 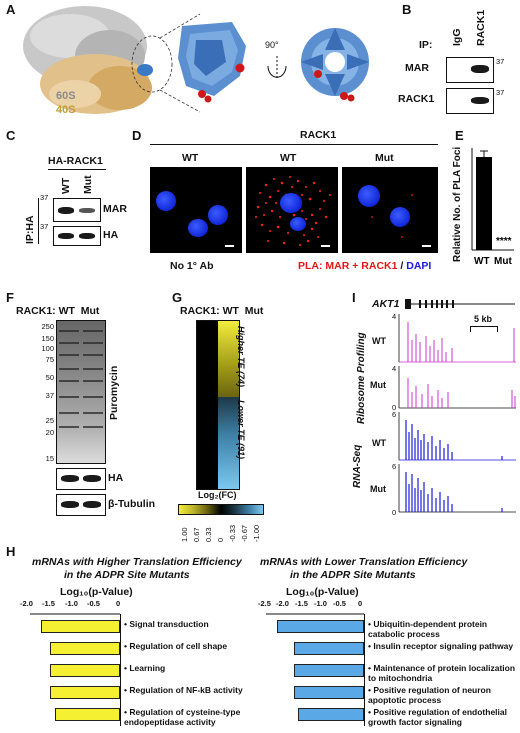 What do you see at coordinates (457, 204) in the screenshot?
I see `e-ylabel: Relative No. of PLA Foci` at bounding box center [457, 204].